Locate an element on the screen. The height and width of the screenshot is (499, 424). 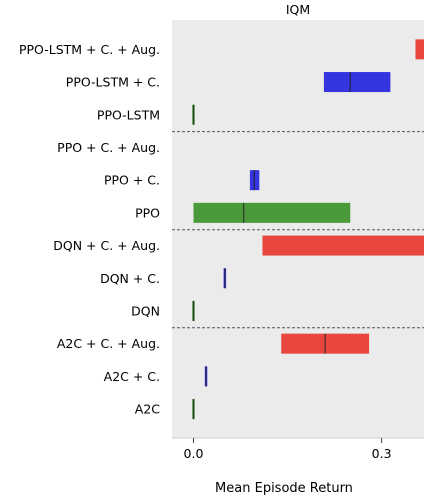
row-label-ppo-c-aug: PPO + C. + Aug. is located at coordinates (108, 147).